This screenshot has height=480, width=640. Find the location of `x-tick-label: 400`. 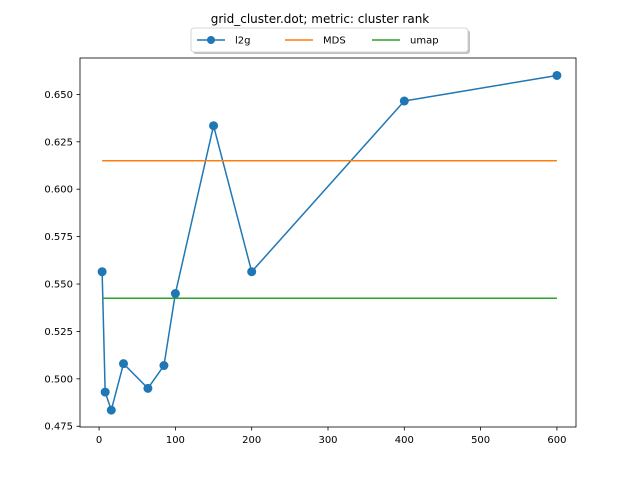

x-tick-label: 400 is located at coordinates (404, 440).